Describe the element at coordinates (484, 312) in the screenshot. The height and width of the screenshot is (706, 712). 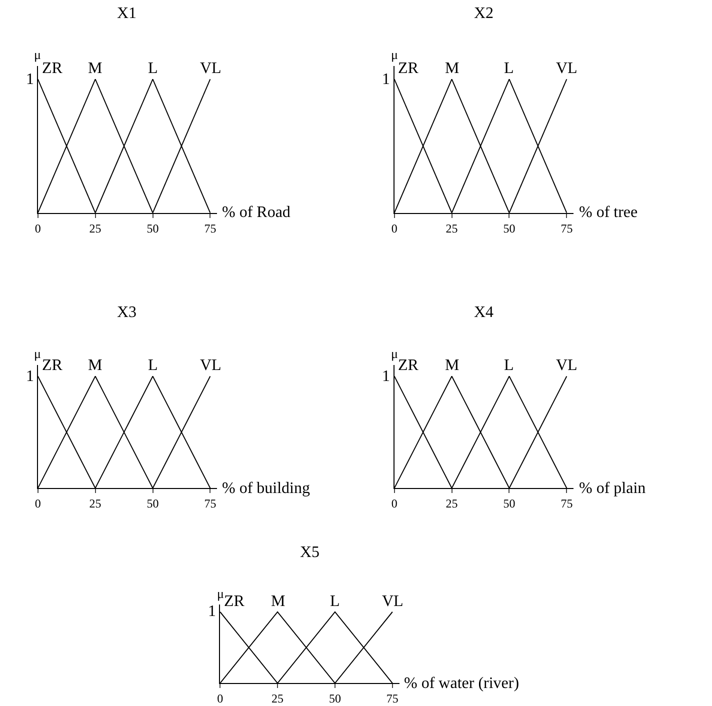
I see `chart-title: X4` at that location.